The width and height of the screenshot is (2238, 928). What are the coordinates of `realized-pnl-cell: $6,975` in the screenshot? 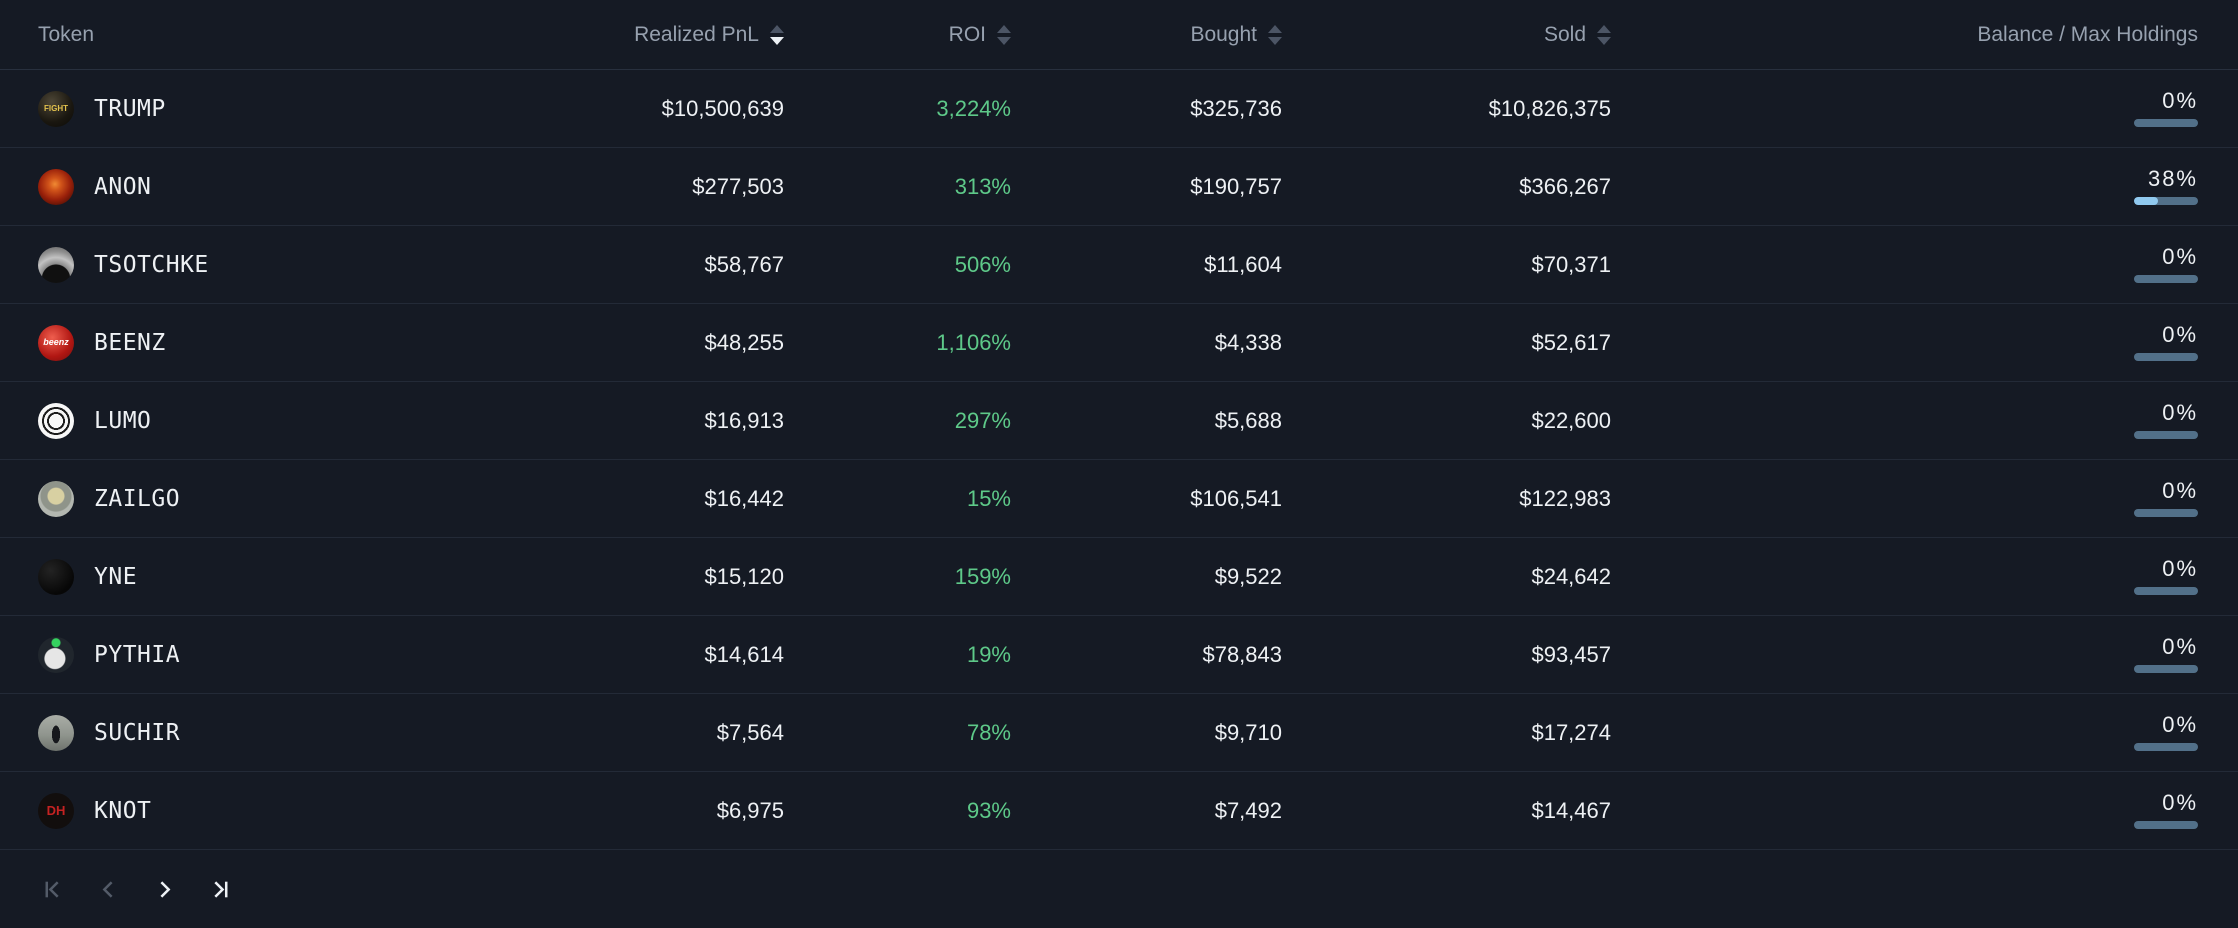 It's located at (750, 810).